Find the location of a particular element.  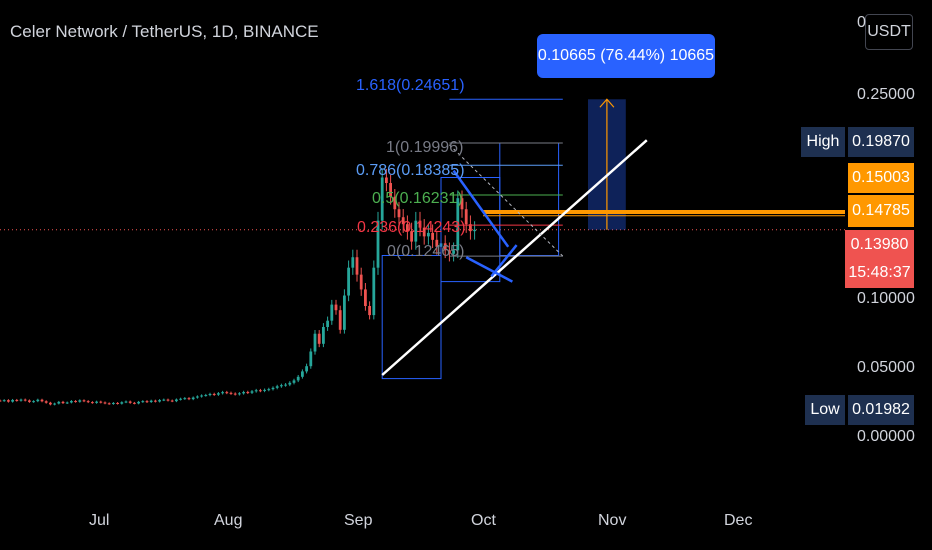

high-value: 0.19870 is located at coordinates (881, 142).